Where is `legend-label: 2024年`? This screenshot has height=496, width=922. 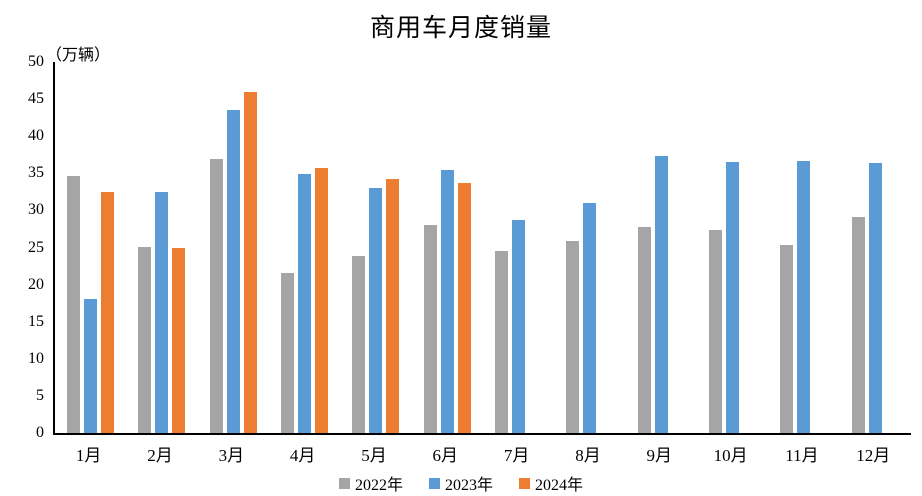
legend-label: 2024年 is located at coordinates (559, 485).